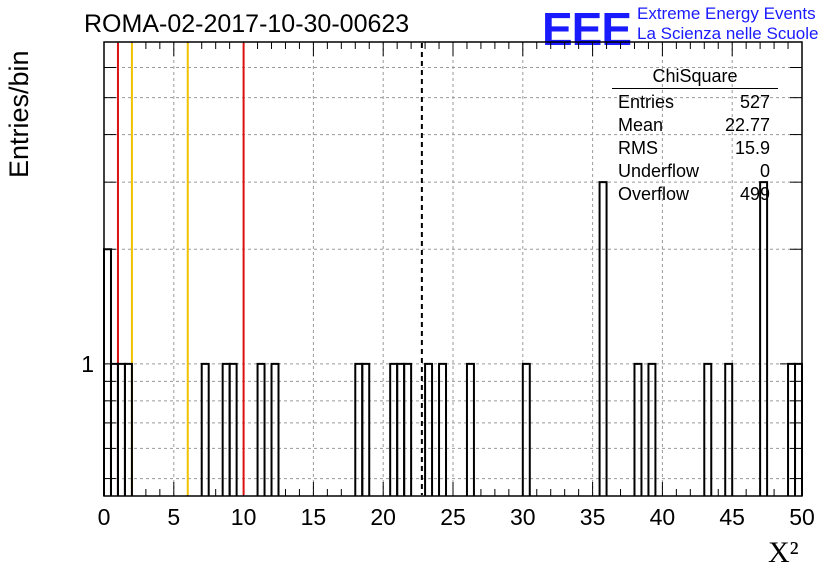  Describe the element at coordinates (663, 517) in the screenshot. I see `x-tick-label: 40` at that location.